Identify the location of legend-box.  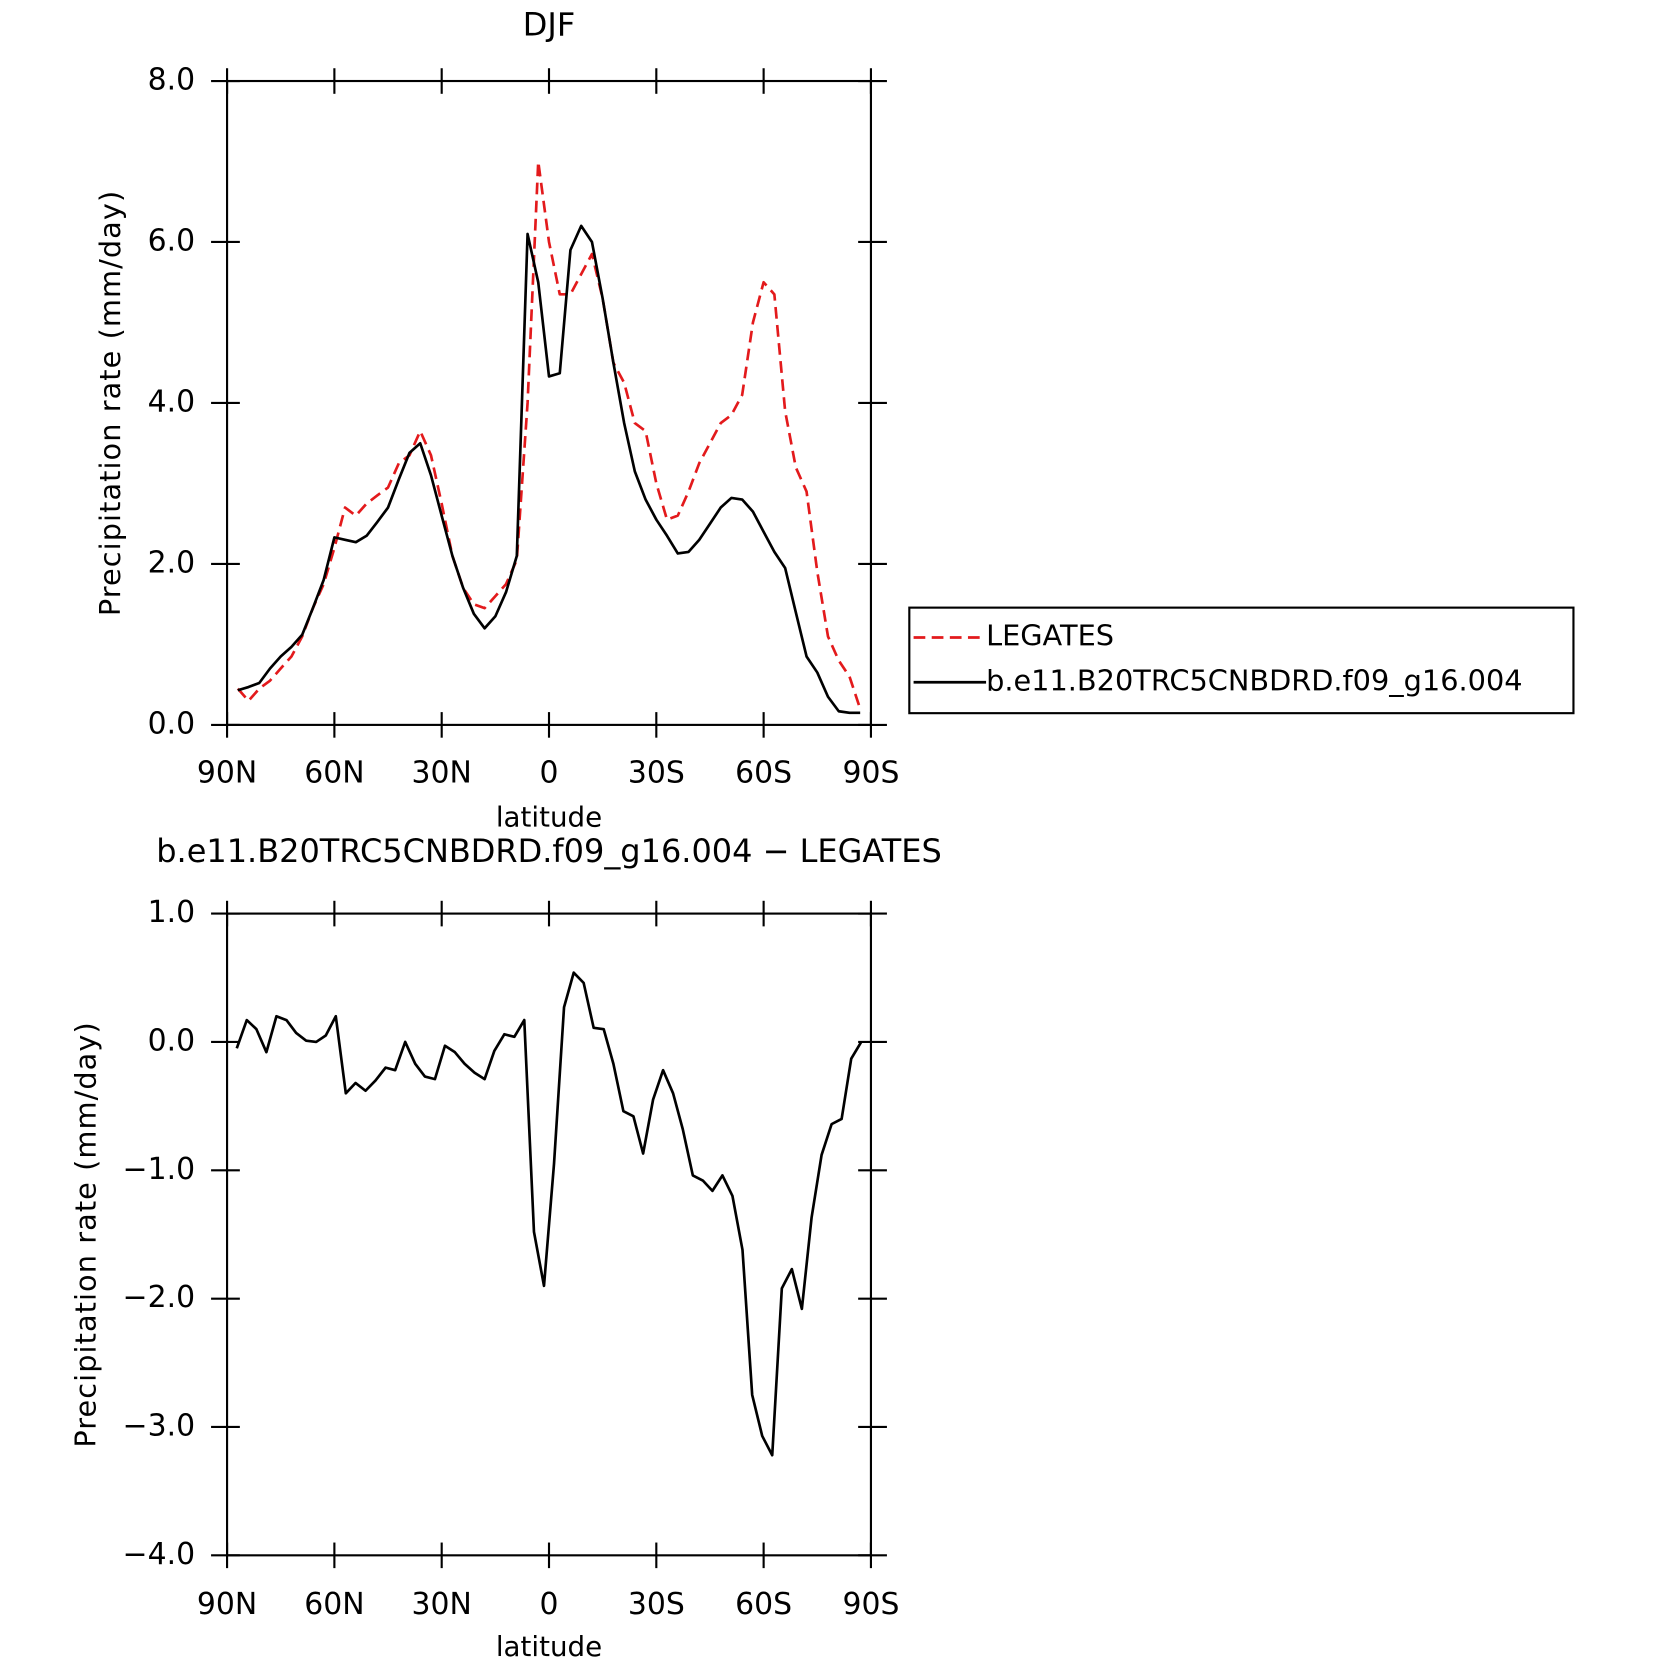
(1241, 660).